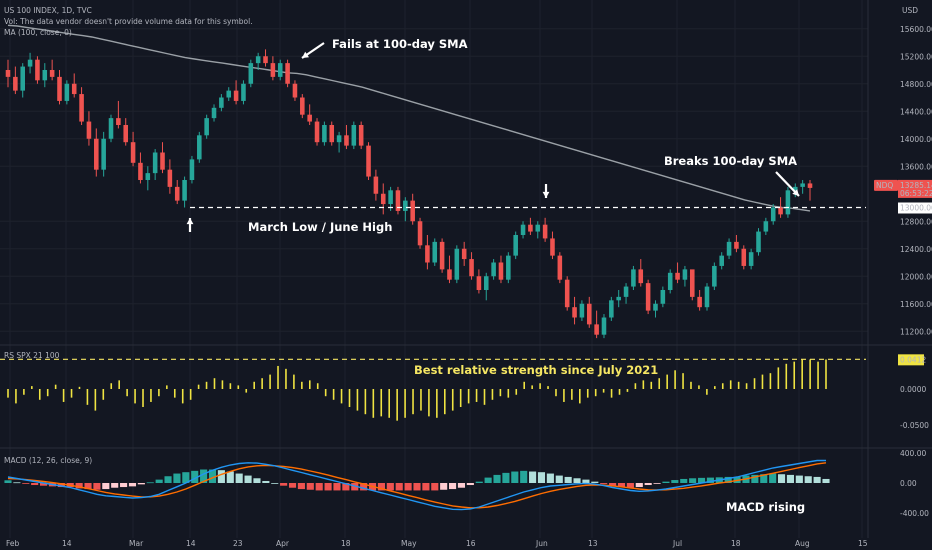 This screenshot has height=550, width=932. Describe the element at coordinates (38, 32) in the screenshot. I see `legend-ma: MA (100, close, 0)` at that location.